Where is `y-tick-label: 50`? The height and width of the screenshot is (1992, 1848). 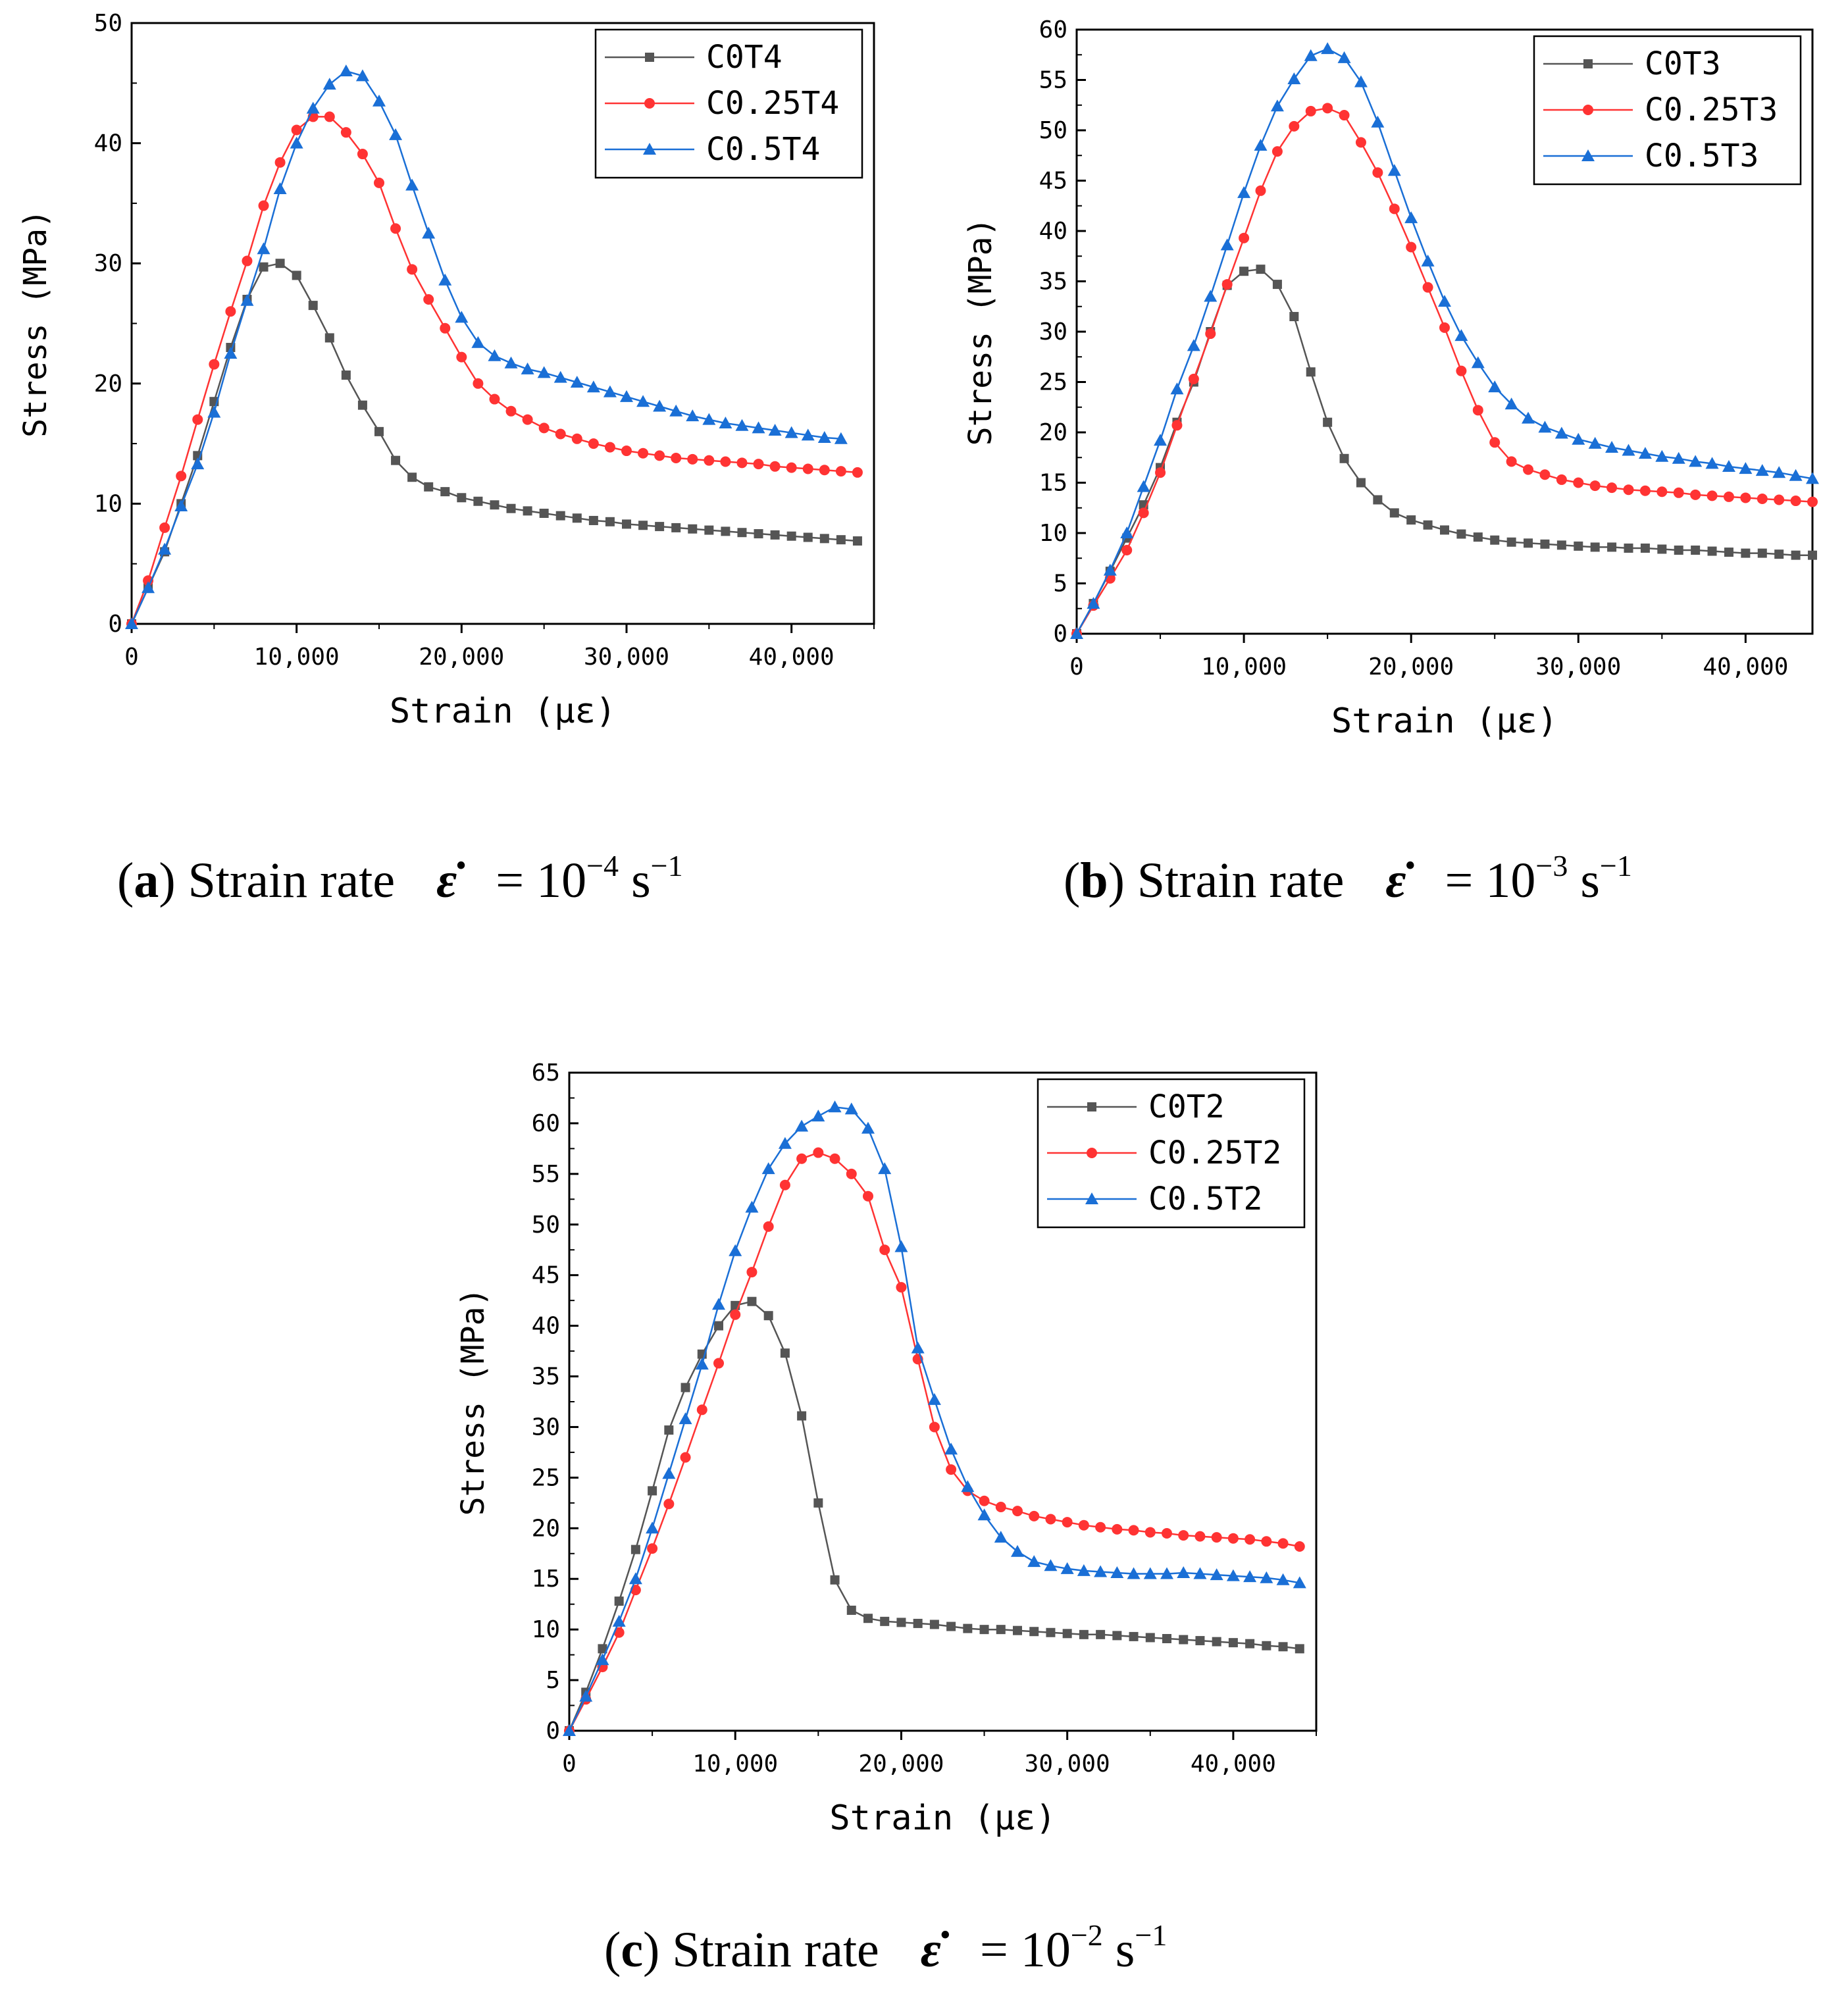 y-tick-label: 50 is located at coordinates (108, 24).